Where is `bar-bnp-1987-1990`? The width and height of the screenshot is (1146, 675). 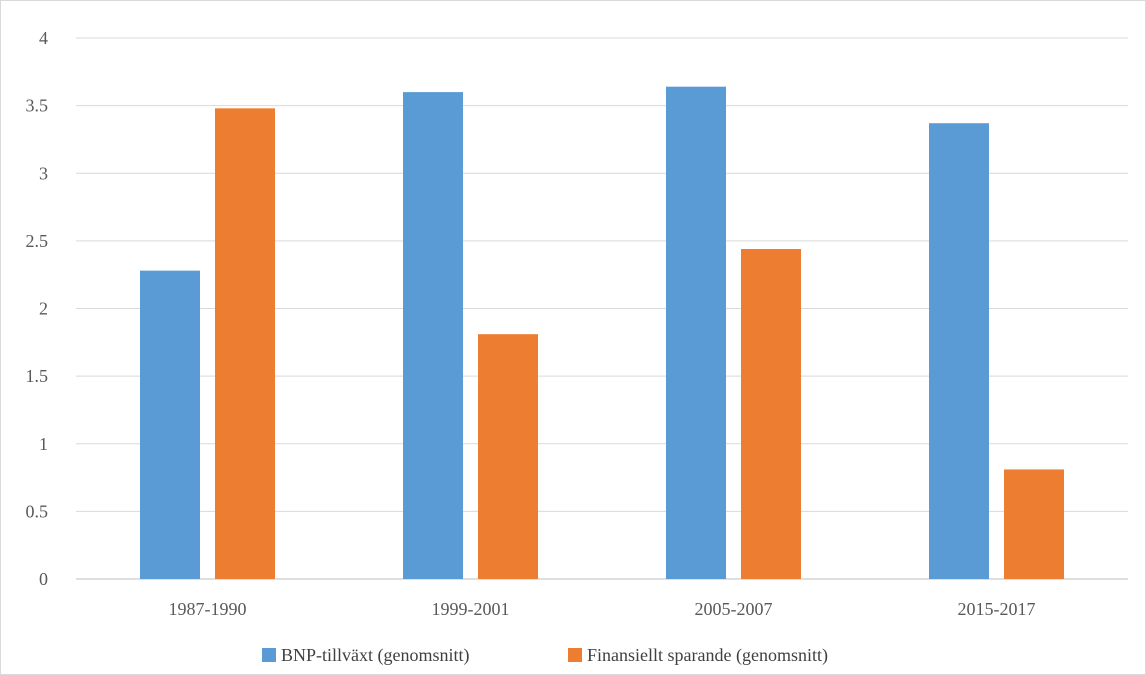
bar-bnp-1987-1990 is located at coordinates (170, 424).